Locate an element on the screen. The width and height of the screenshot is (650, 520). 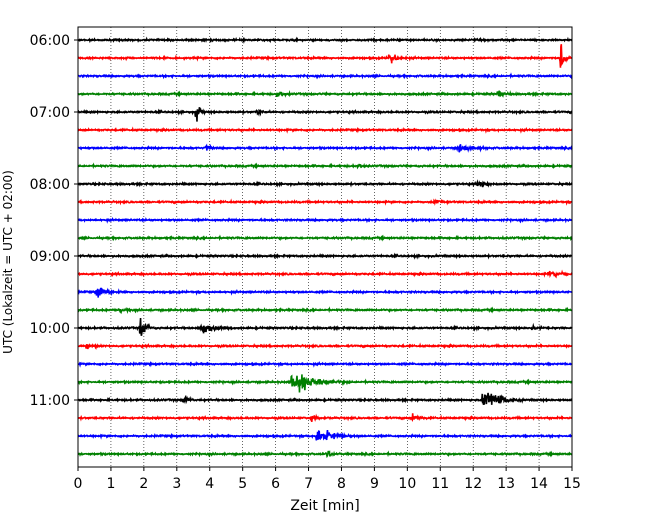
x-tick-label: 2 is located at coordinates (143, 484).